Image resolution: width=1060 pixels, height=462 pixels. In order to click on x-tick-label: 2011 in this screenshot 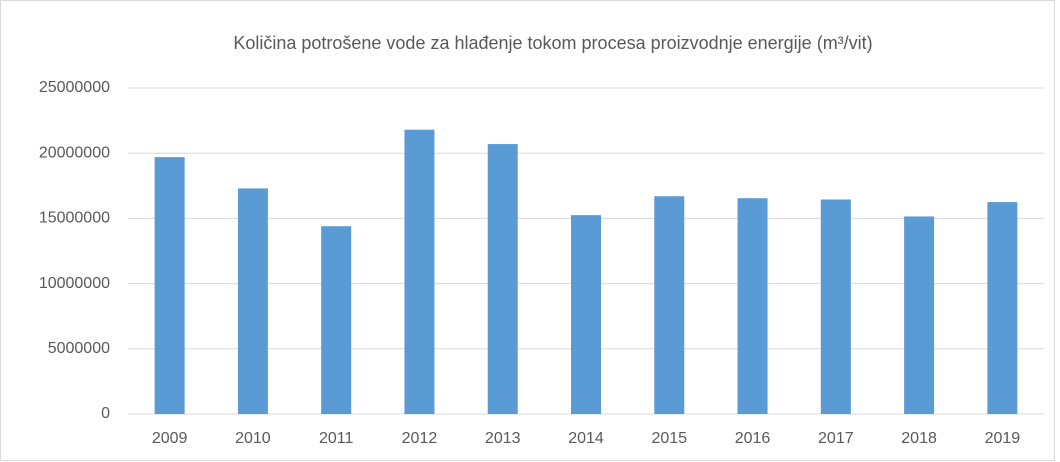, I will do `click(336, 438)`.